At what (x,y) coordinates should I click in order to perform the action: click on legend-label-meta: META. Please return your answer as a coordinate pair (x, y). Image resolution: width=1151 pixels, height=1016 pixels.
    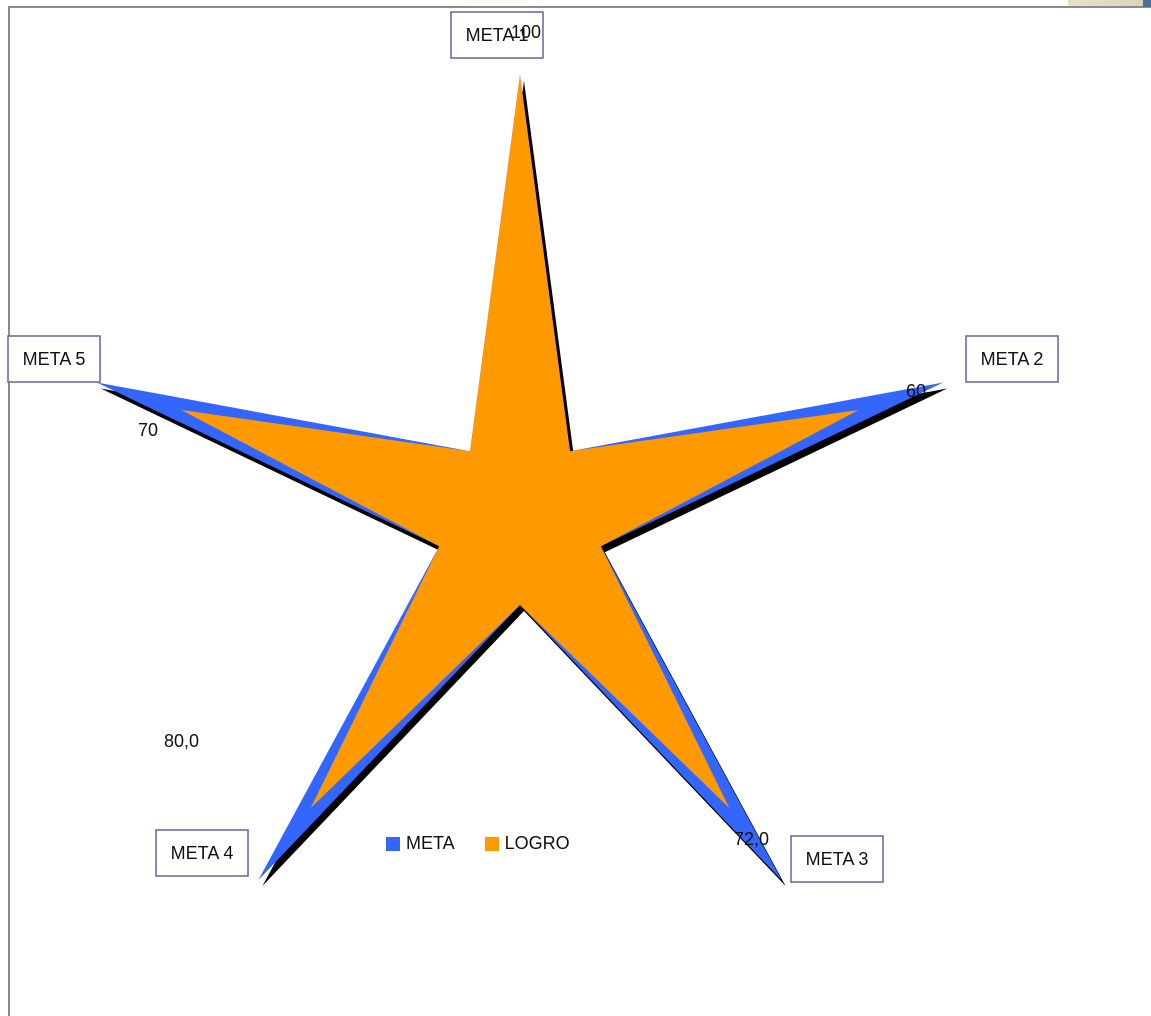
    Looking at the image, I should click on (430, 843).